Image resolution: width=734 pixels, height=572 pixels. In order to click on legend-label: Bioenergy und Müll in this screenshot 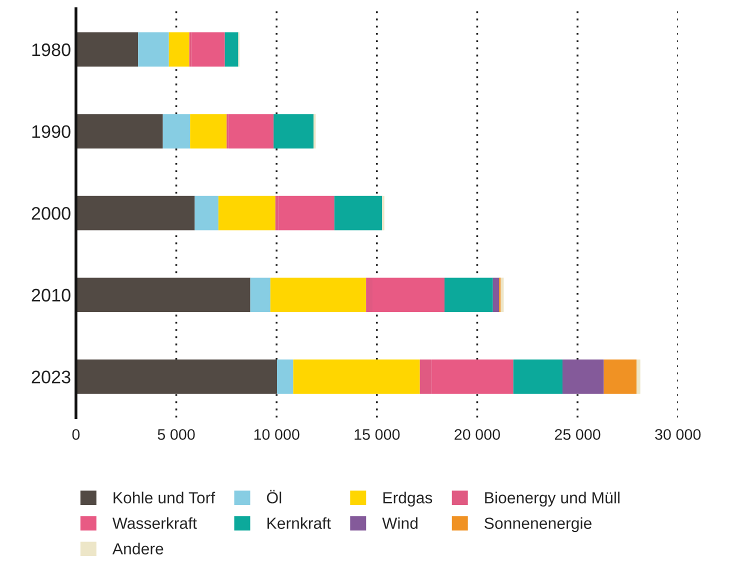, I will do `click(552, 499)`.